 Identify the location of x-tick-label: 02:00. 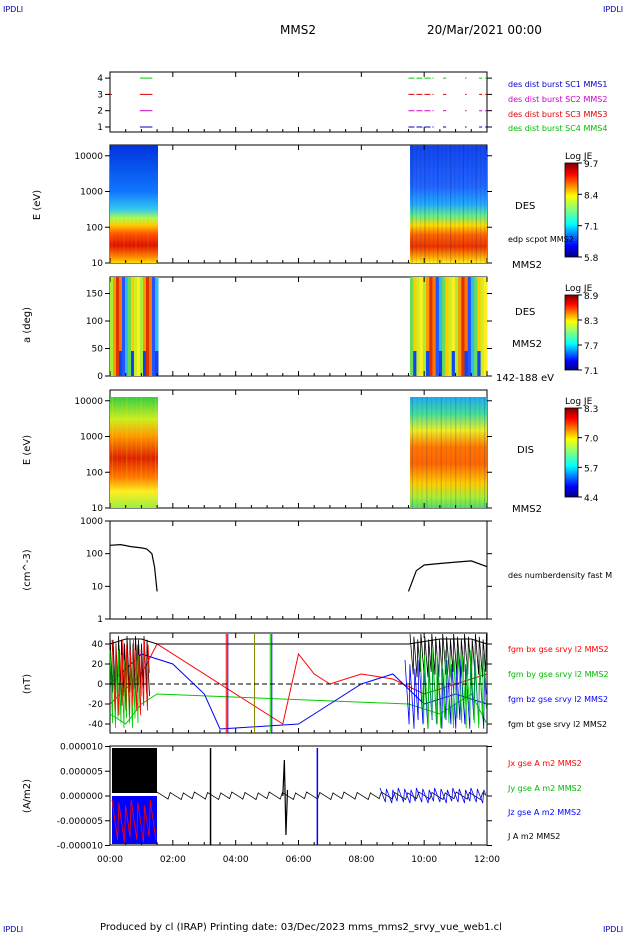
(173, 860).